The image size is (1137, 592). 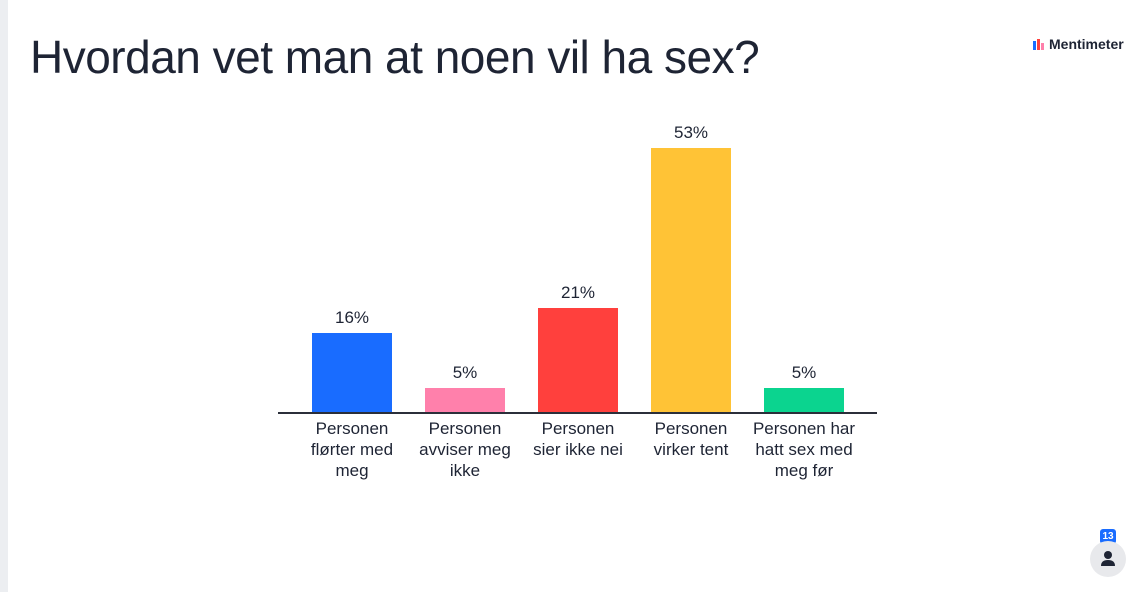 What do you see at coordinates (395, 57) in the screenshot?
I see `slide-title: Hvordan vet man at noen vil ha sex?` at bounding box center [395, 57].